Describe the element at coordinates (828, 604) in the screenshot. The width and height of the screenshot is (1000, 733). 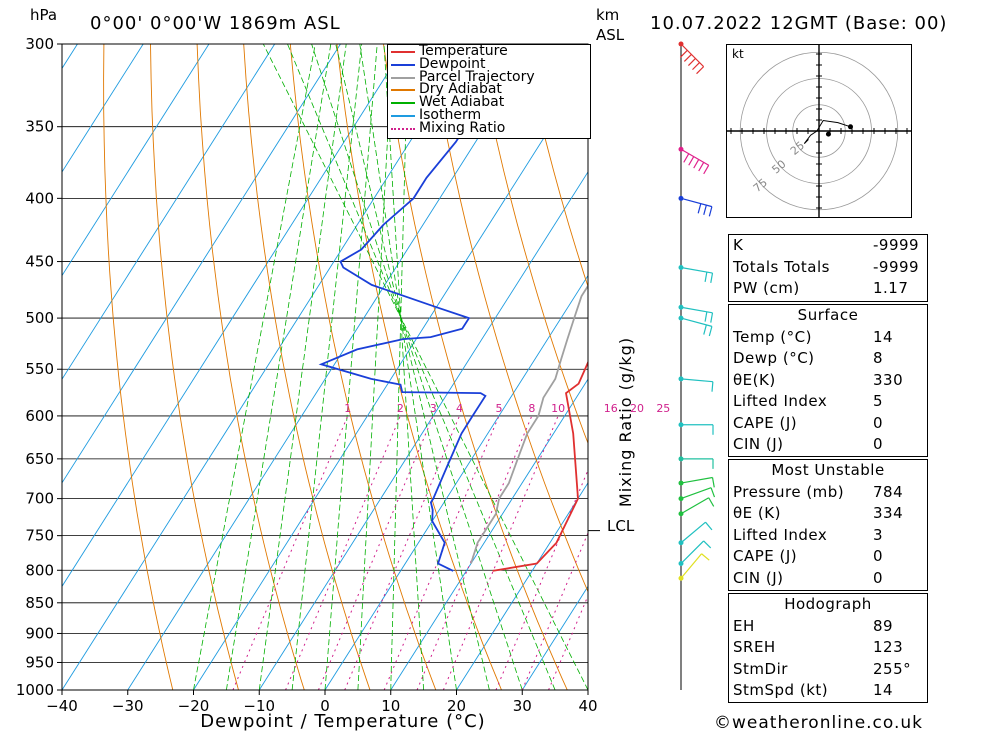
I see `hodograph-stats-title: Hodograph` at that location.